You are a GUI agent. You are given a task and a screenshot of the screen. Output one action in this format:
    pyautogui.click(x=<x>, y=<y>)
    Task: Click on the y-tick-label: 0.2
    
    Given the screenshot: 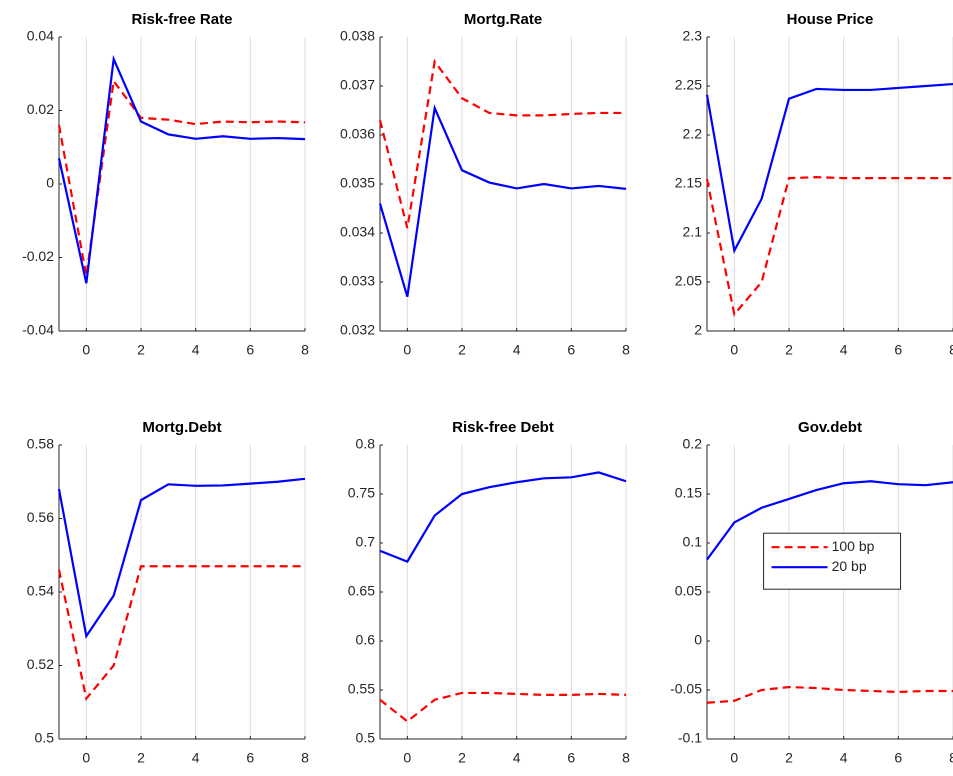 What is the action you would take?
    pyautogui.click(x=693, y=444)
    